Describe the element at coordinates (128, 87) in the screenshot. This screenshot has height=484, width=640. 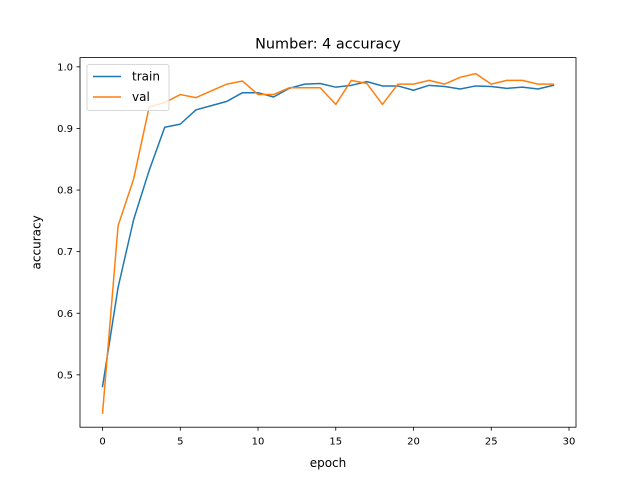
I see `legend: train val` at that location.